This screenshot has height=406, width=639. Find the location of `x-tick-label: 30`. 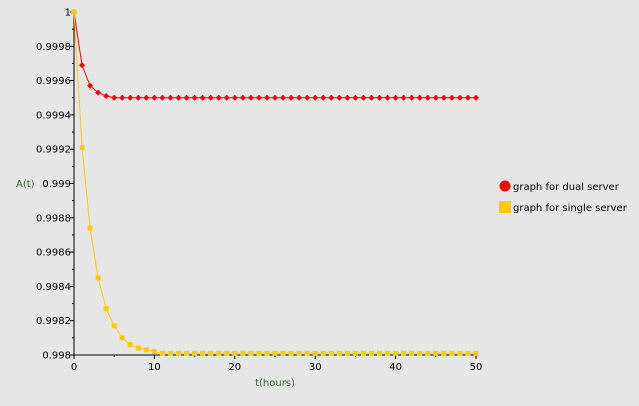

x-tick-label: 30 is located at coordinates (315, 367).